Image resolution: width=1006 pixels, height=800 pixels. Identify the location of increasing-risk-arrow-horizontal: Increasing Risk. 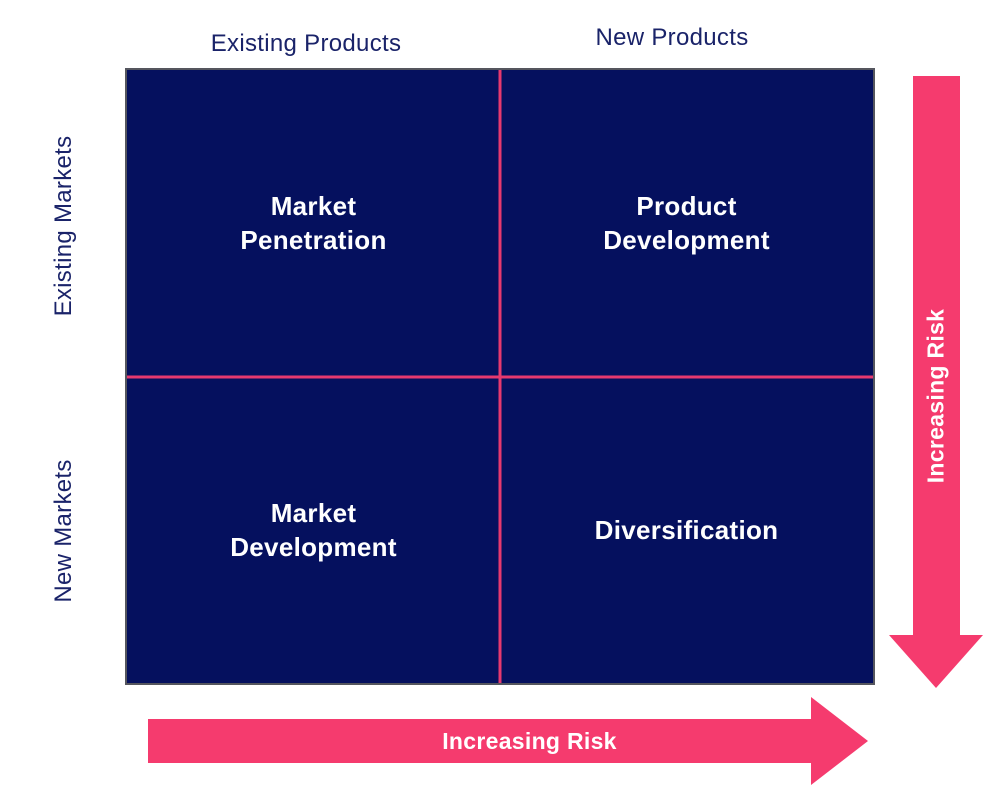
(479, 741).